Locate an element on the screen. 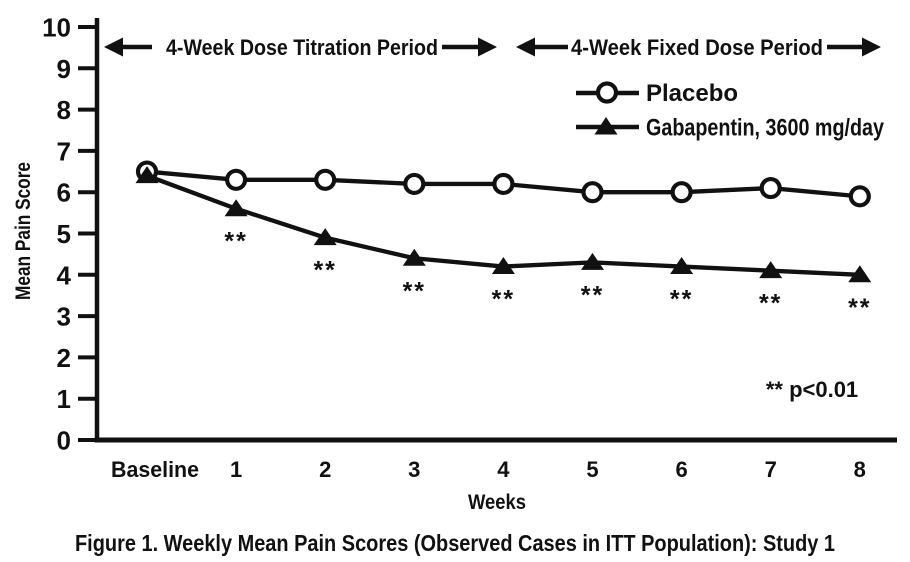 The height and width of the screenshot is (562, 910). series-placebo is located at coordinates (503, 184).